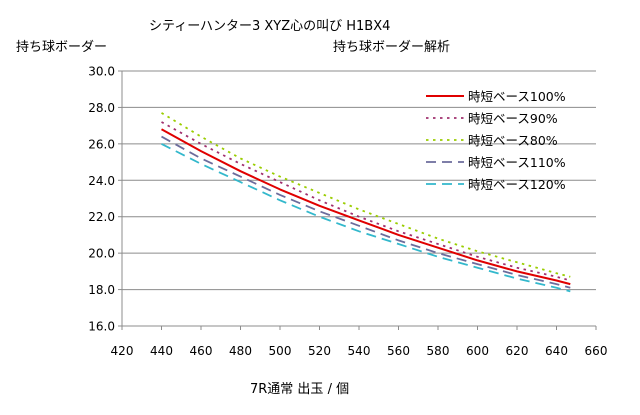 The height and width of the screenshot is (415, 640). What do you see at coordinates (517, 96) in the screenshot?
I see `legend-label: 時短ベース100%` at bounding box center [517, 96].